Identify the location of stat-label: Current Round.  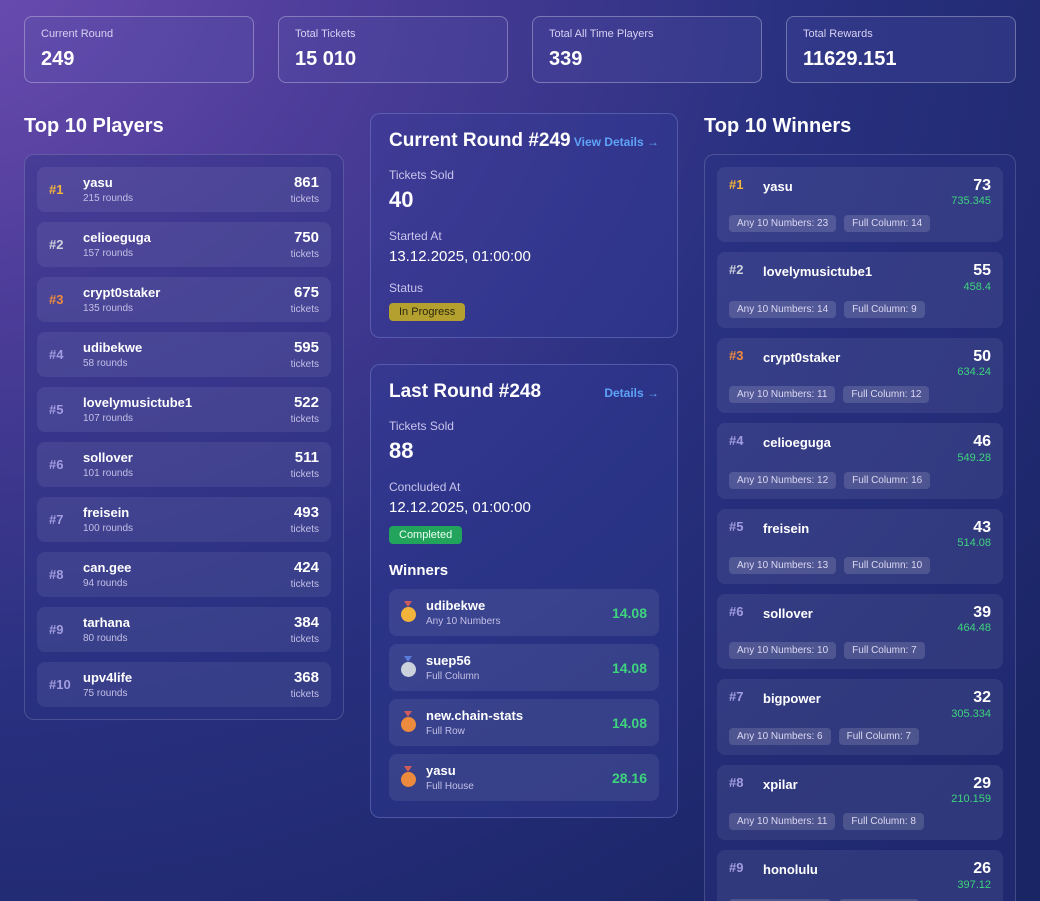
(77, 34).